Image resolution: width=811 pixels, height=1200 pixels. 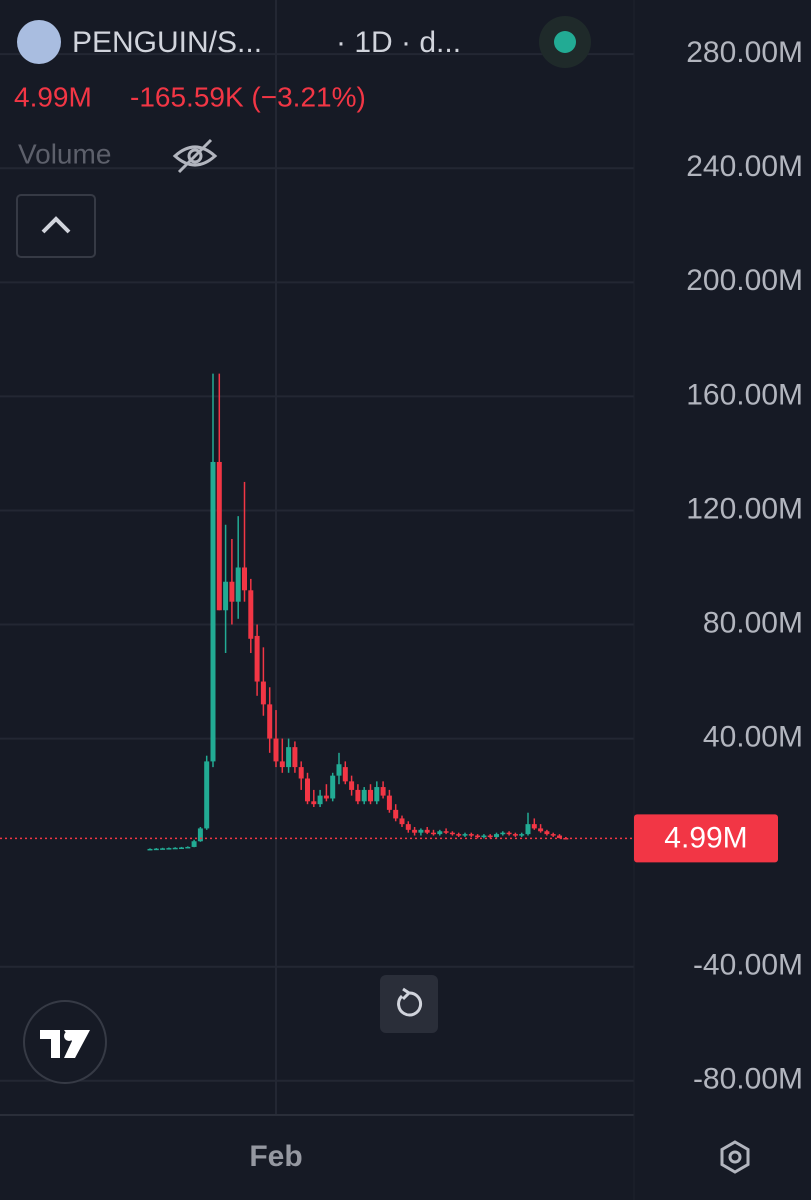 What do you see at coordinates (64, 153) in the screenshot?
I see `volume-label: Volume` at bounding box center [64, 153].